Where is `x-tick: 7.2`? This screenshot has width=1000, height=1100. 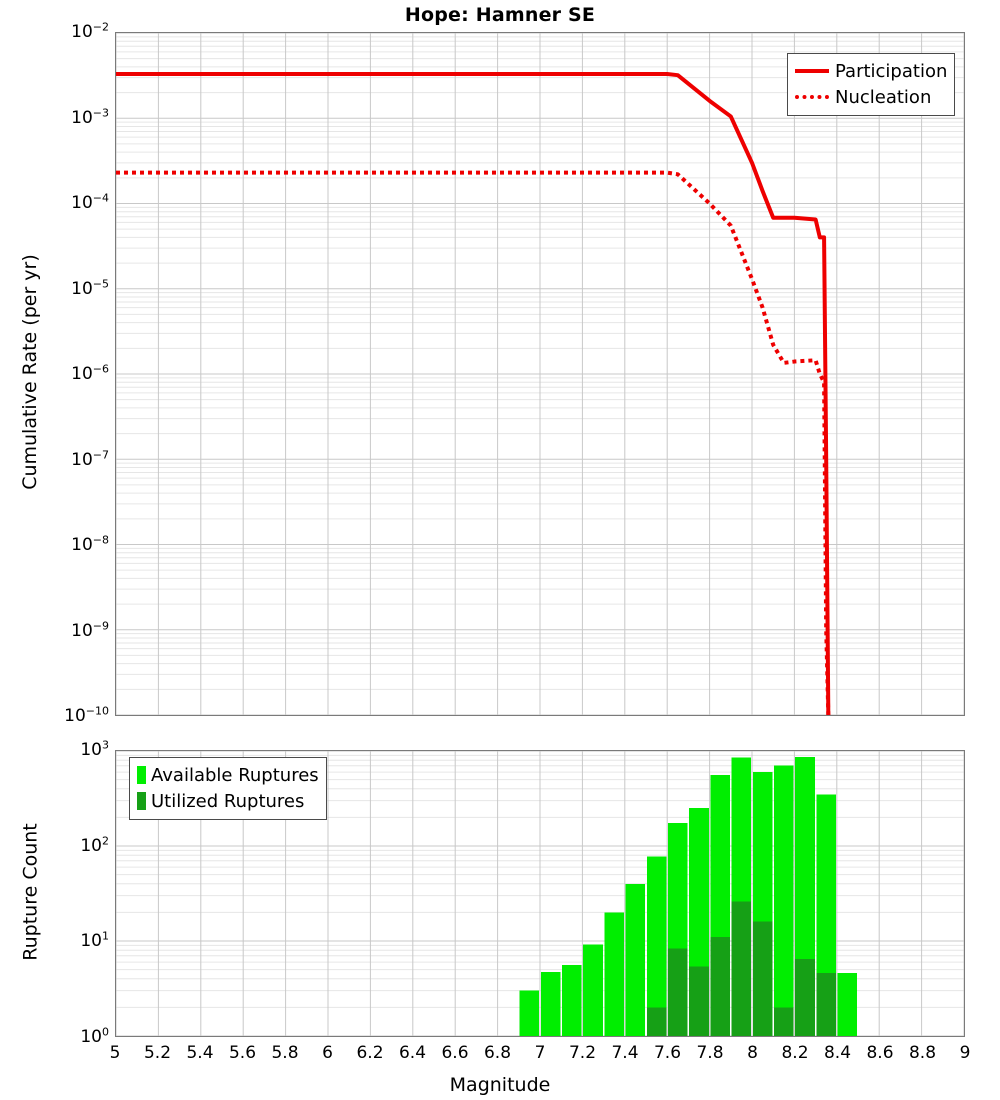 x-tick: 7.2 is located at coordinates (582, 1053).